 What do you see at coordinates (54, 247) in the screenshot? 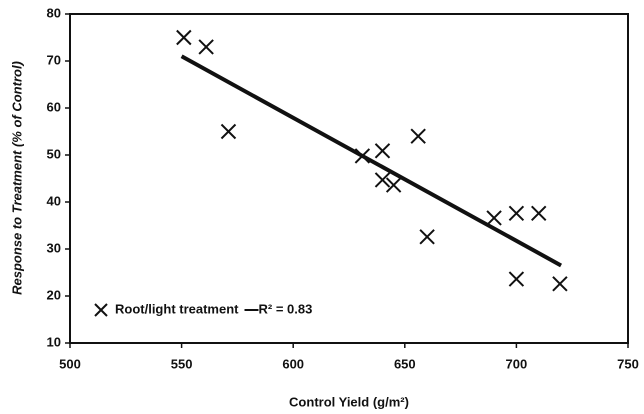
I see `y-tick-label: 30` at bounding box center [54, 247].